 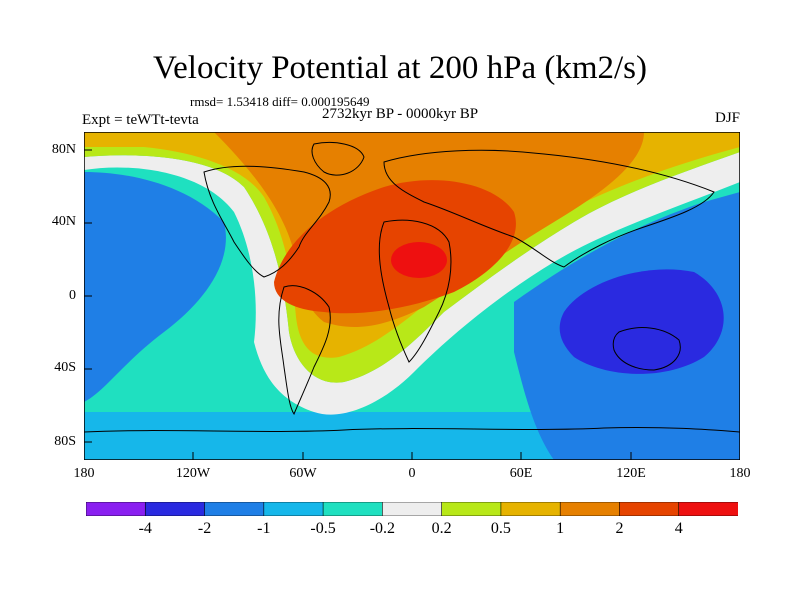 What do you see at coordinates (500, 528) in the screenshot?
I see `colorbar-label: 0.5` at bounding box center [500, 528].